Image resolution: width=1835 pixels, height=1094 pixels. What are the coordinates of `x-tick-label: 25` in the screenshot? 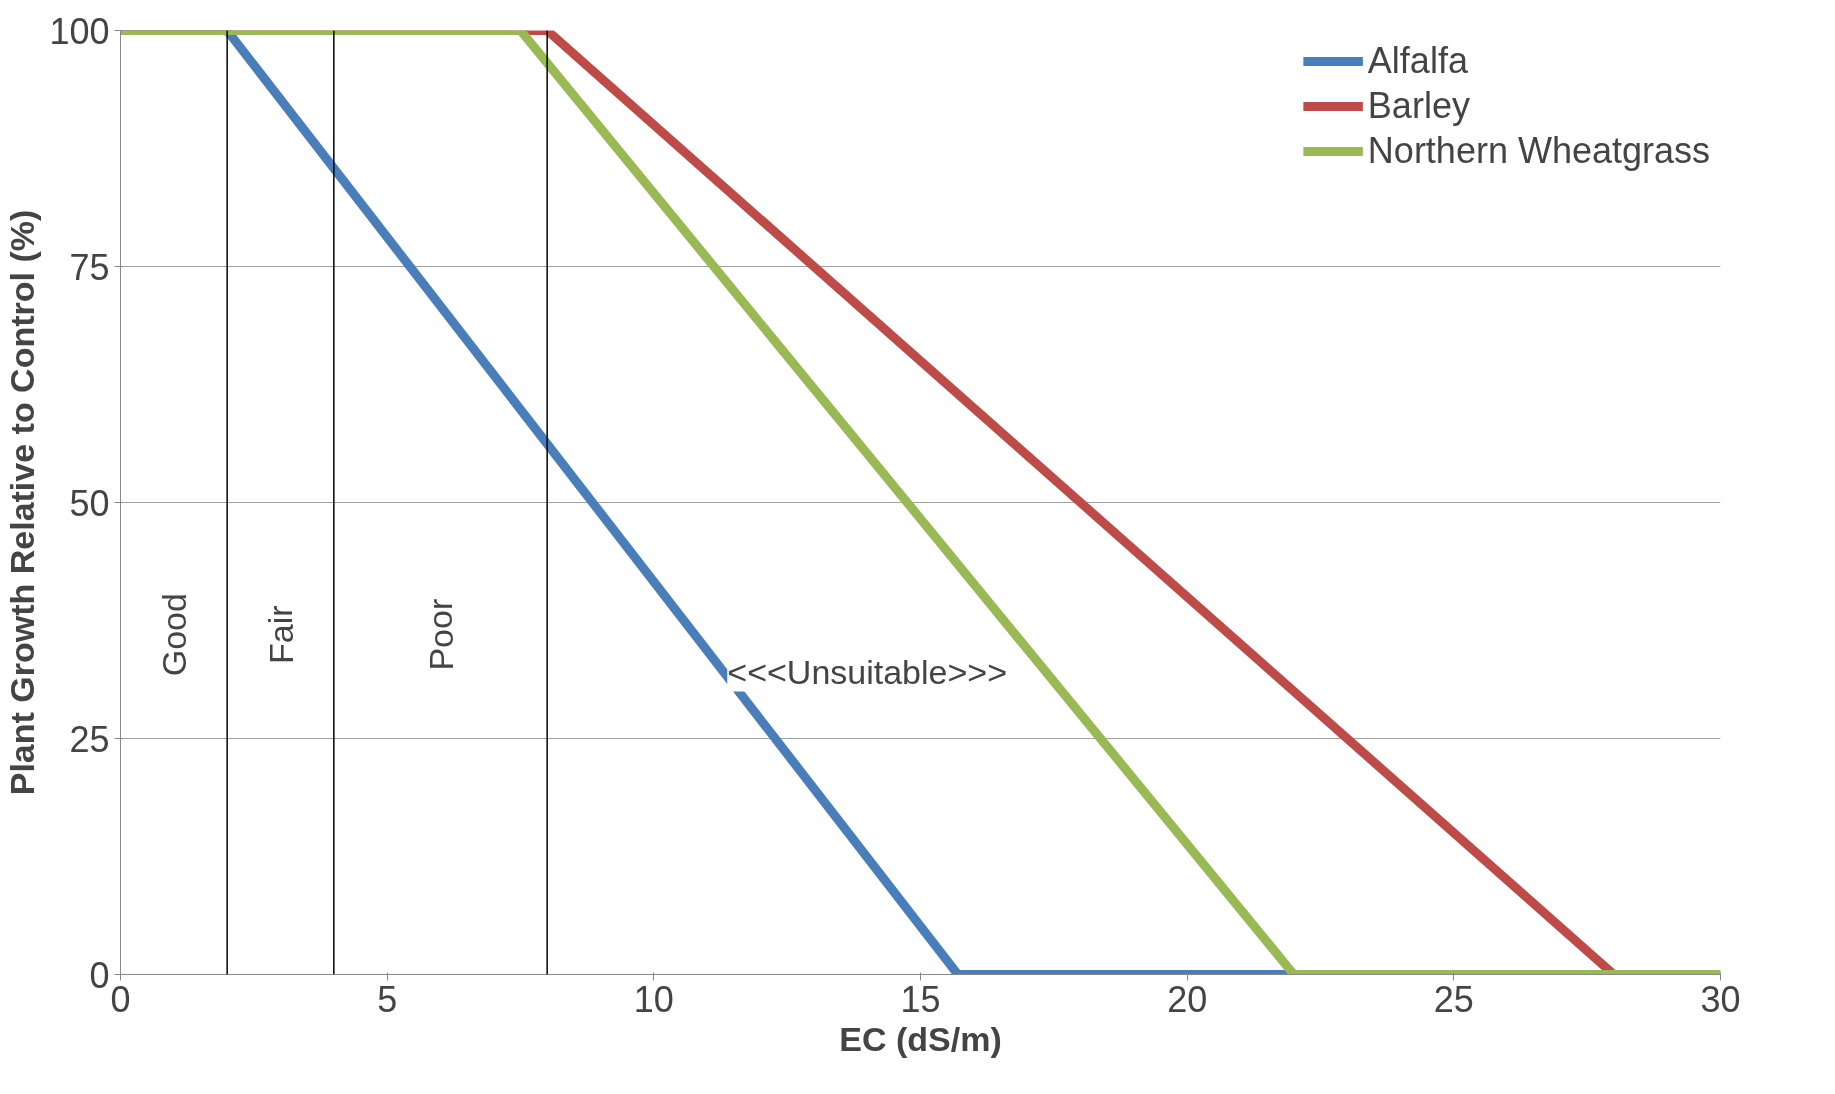 It's located at (1453, 999).